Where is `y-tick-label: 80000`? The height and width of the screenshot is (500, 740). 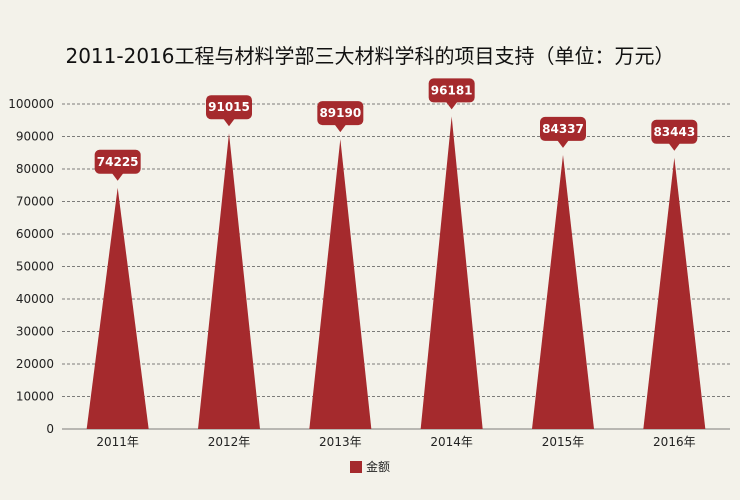
y-tick-label: 80000 is located at coordinates (35, 169).